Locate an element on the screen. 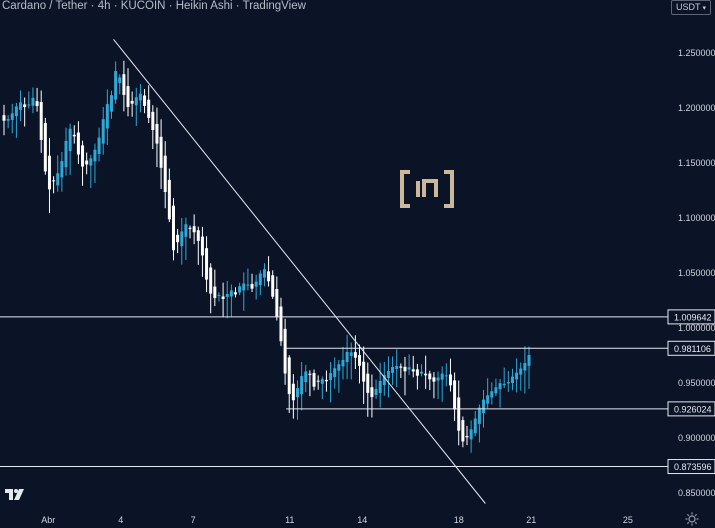 This screenshot has height=528, width=715. interval-label: 4h is located at coordinates (104, 6).